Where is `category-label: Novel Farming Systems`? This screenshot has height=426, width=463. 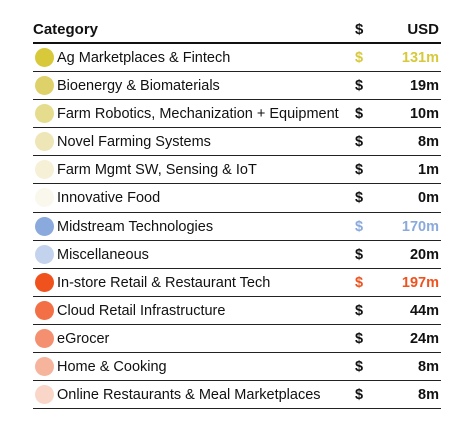
category-label: Novel Farming Systems is located at coordinates (134, 142).